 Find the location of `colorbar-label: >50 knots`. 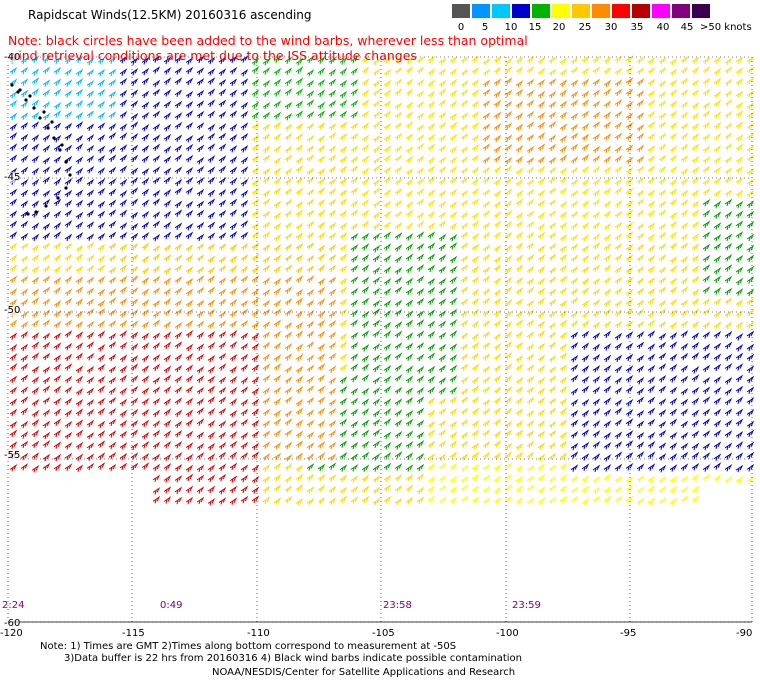

colorbar-label: >50 knots is located at coordinates (726, 27).